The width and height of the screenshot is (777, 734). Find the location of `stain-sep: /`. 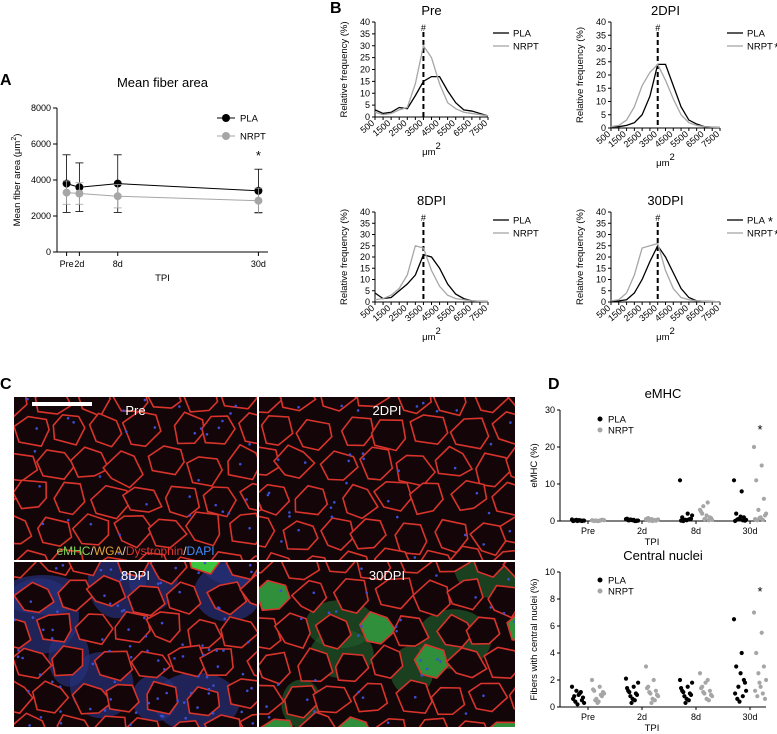

stain-sep: / is located at coordinates (92, 551).